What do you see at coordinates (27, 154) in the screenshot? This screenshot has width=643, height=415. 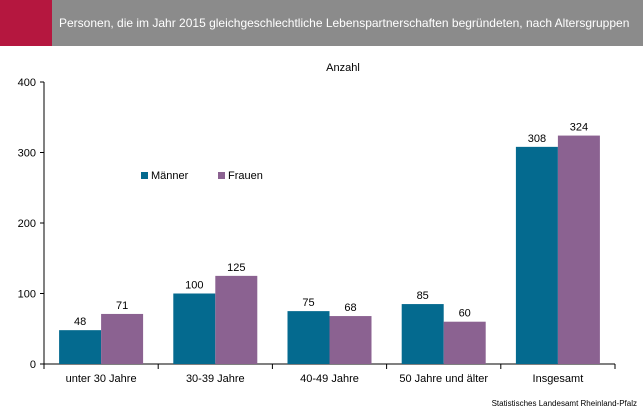 I see `y-tick-label: 300` at bounding box center [27, 154].